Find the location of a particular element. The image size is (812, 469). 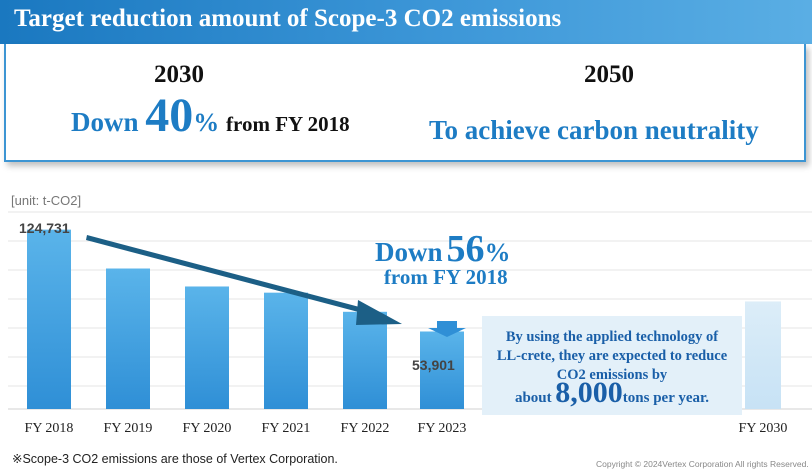

callout-amount: 8,000 is located at coordinates (589, 392).